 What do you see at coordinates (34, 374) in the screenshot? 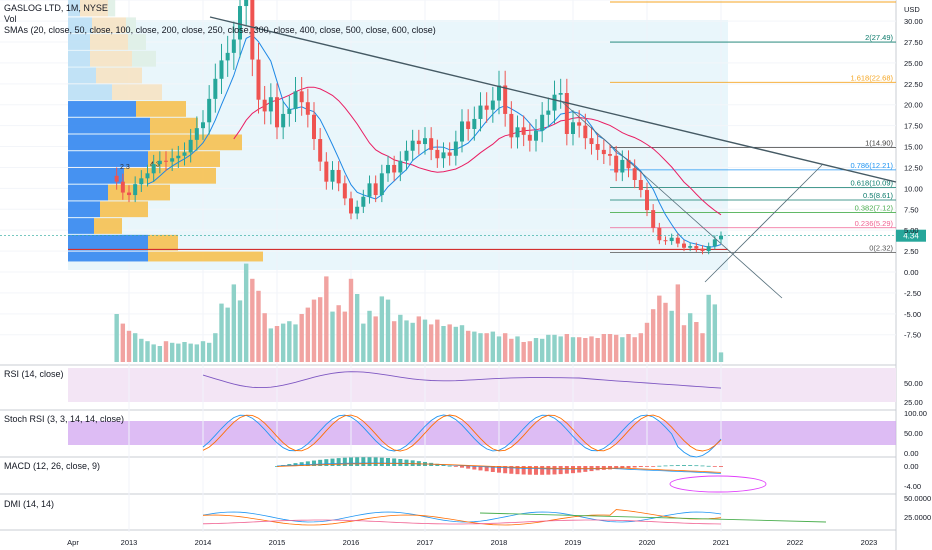
I see `rsi-legend: RSI (14, close)` at bounding box center [34, 374].